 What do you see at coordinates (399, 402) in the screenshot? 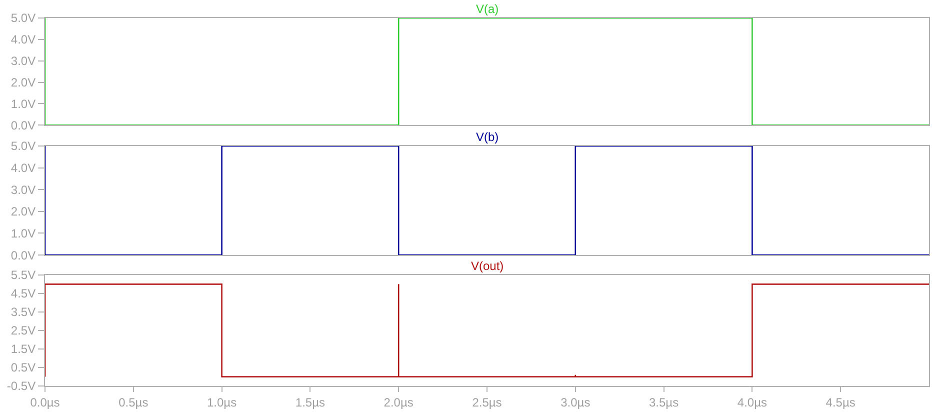
I see `x-tick-label: 2.0µs` at bounding box center [399, 402].